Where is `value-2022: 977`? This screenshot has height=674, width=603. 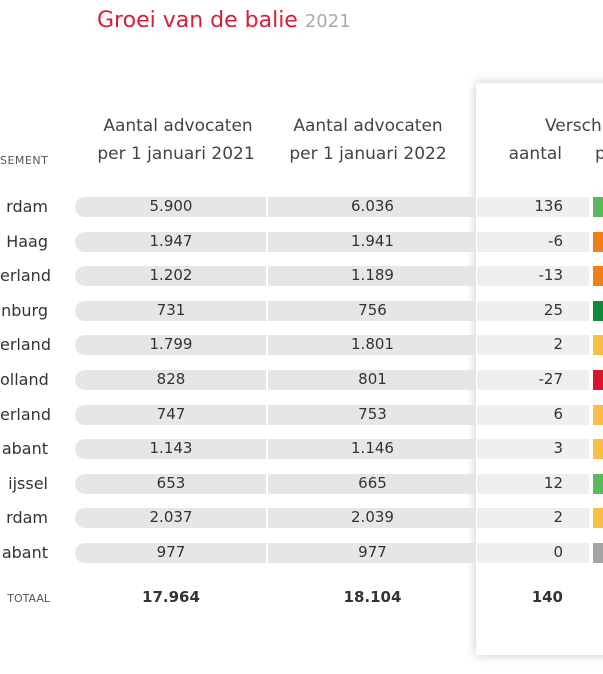
value-2022: 977 is located at coordinates (372, 552).